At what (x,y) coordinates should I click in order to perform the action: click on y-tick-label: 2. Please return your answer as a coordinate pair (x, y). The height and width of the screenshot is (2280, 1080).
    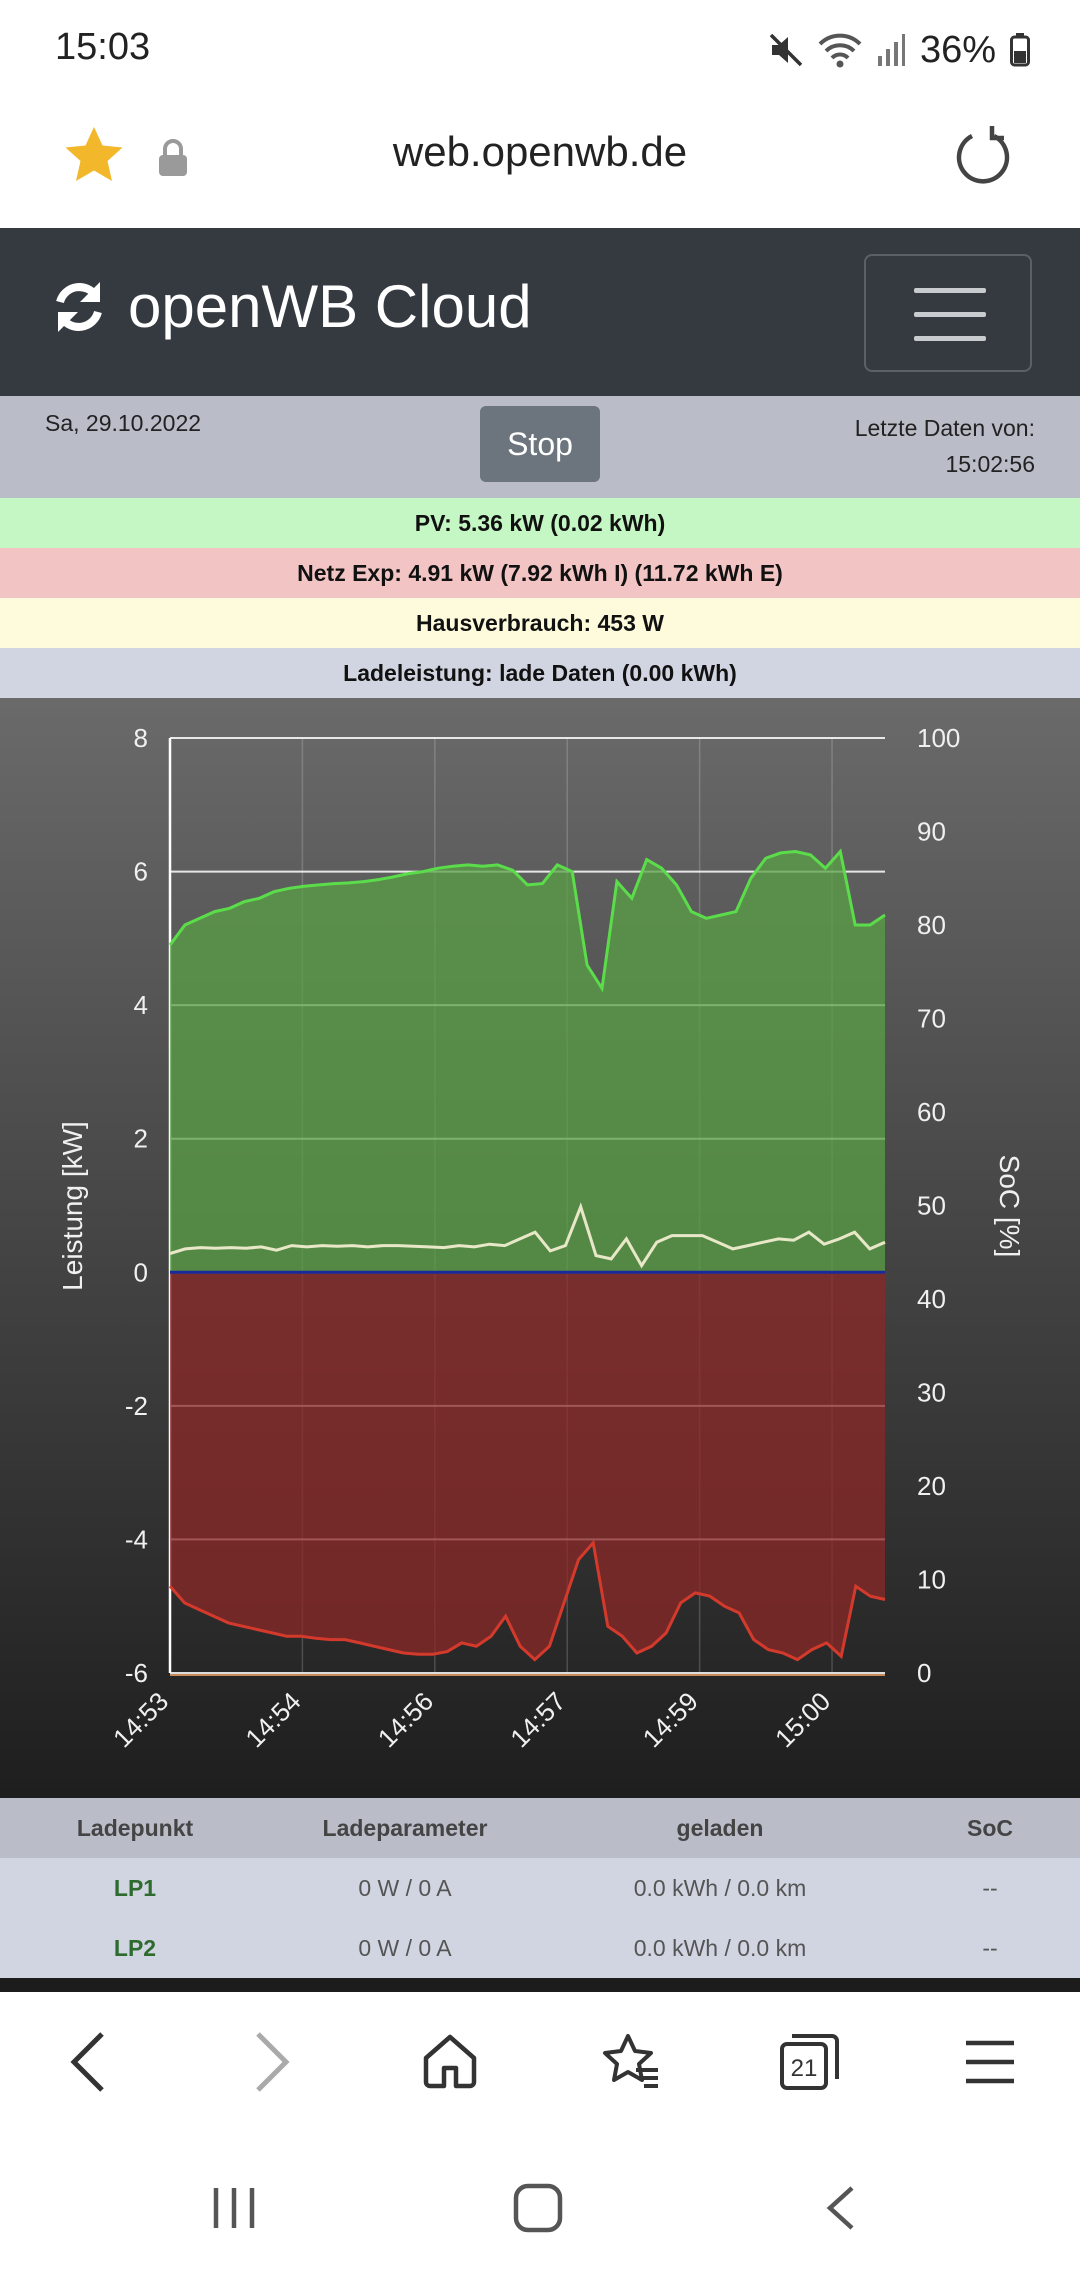
    Looking at the image, I should click on (141, 1139).